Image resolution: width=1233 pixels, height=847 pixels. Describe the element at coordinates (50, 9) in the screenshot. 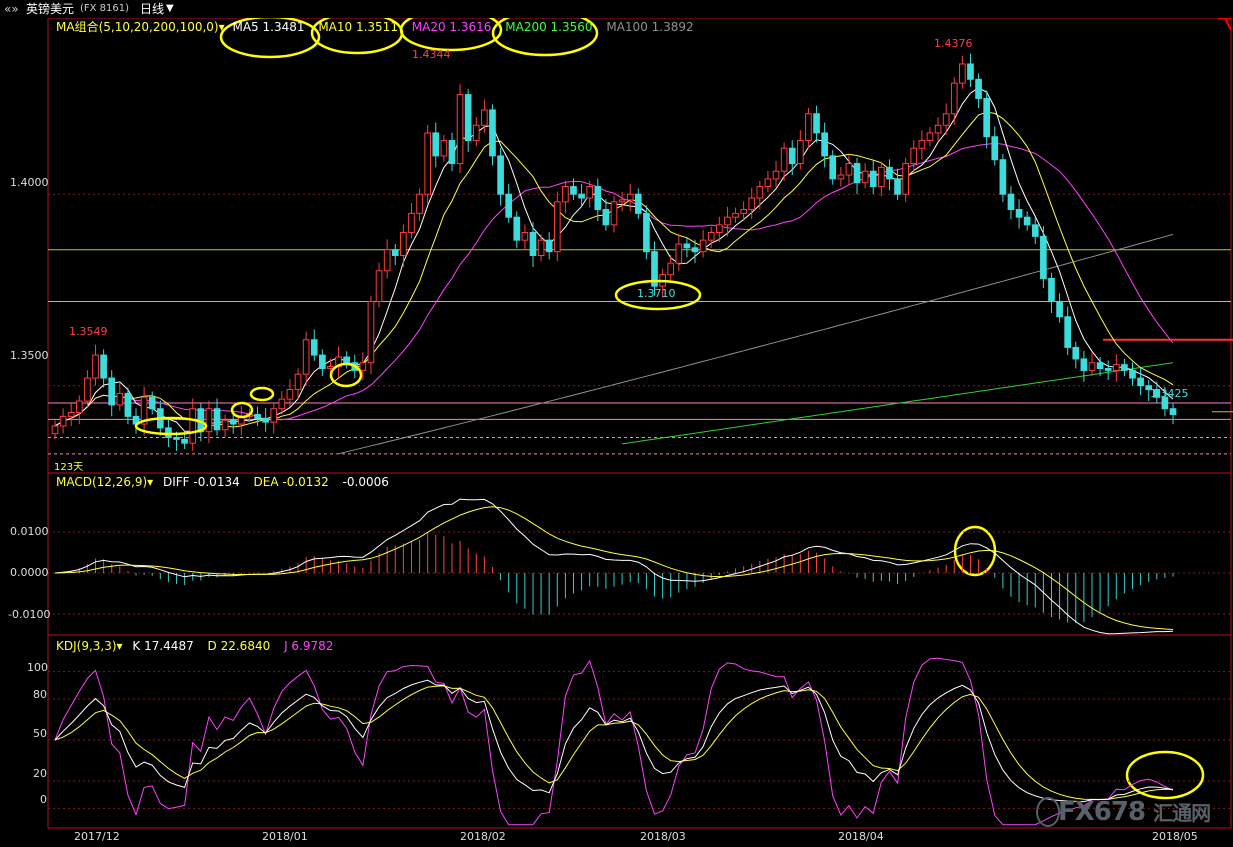

I see `symbol-name: 英镑美元` at that location.